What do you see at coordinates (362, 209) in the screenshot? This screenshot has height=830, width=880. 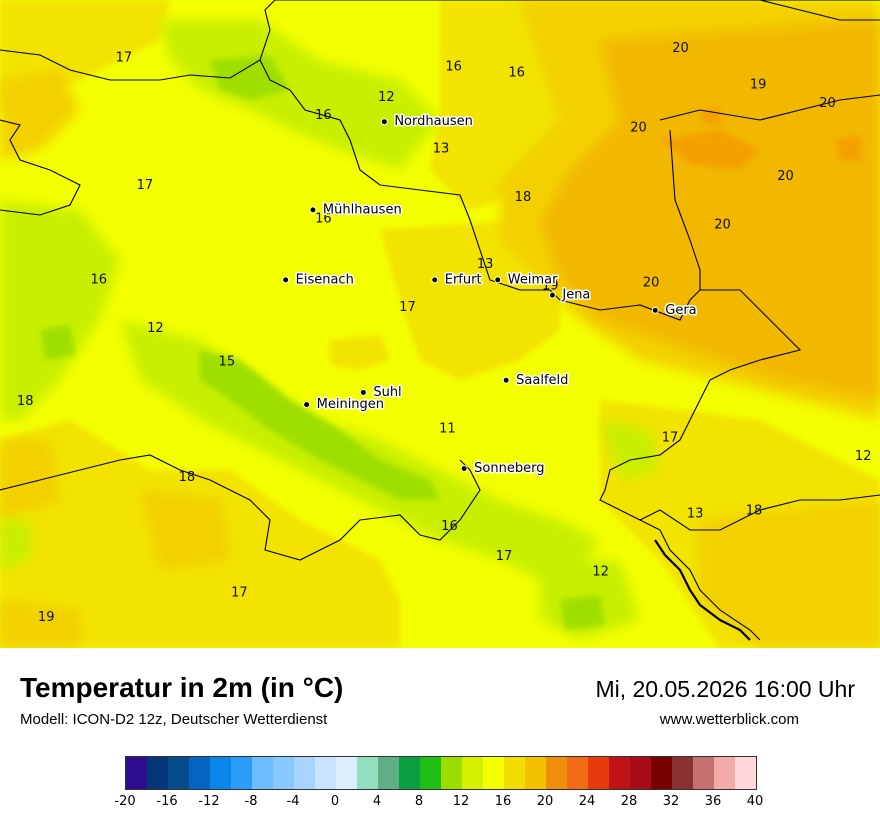 I see `city-label: Mühlhausen` at bounding box center [362, 209].